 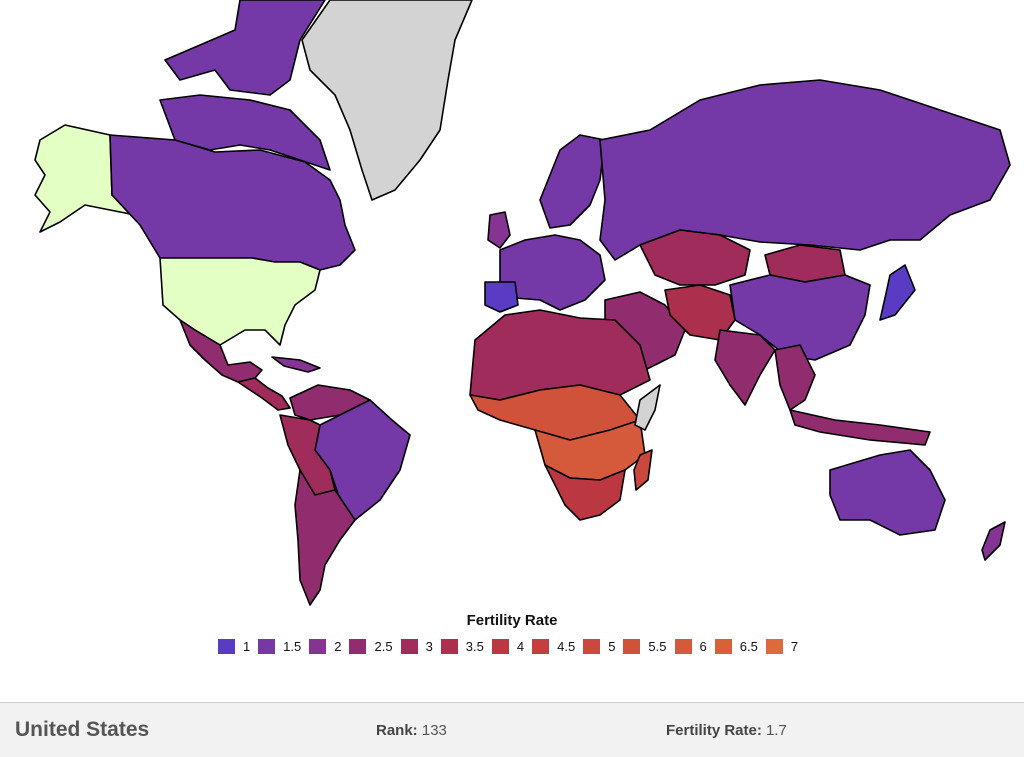 What do you see at coordinates (474, 646) in the screenshot?
I see `legend-label: 3.5` at bounding box center [474, 646].